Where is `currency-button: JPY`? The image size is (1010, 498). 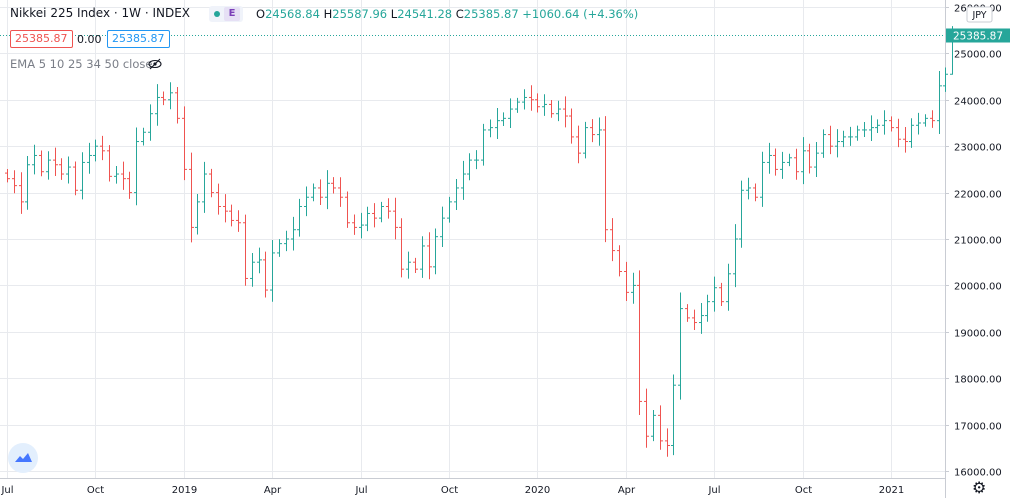
currency-button: JPY is located at coordinates (979, 14).